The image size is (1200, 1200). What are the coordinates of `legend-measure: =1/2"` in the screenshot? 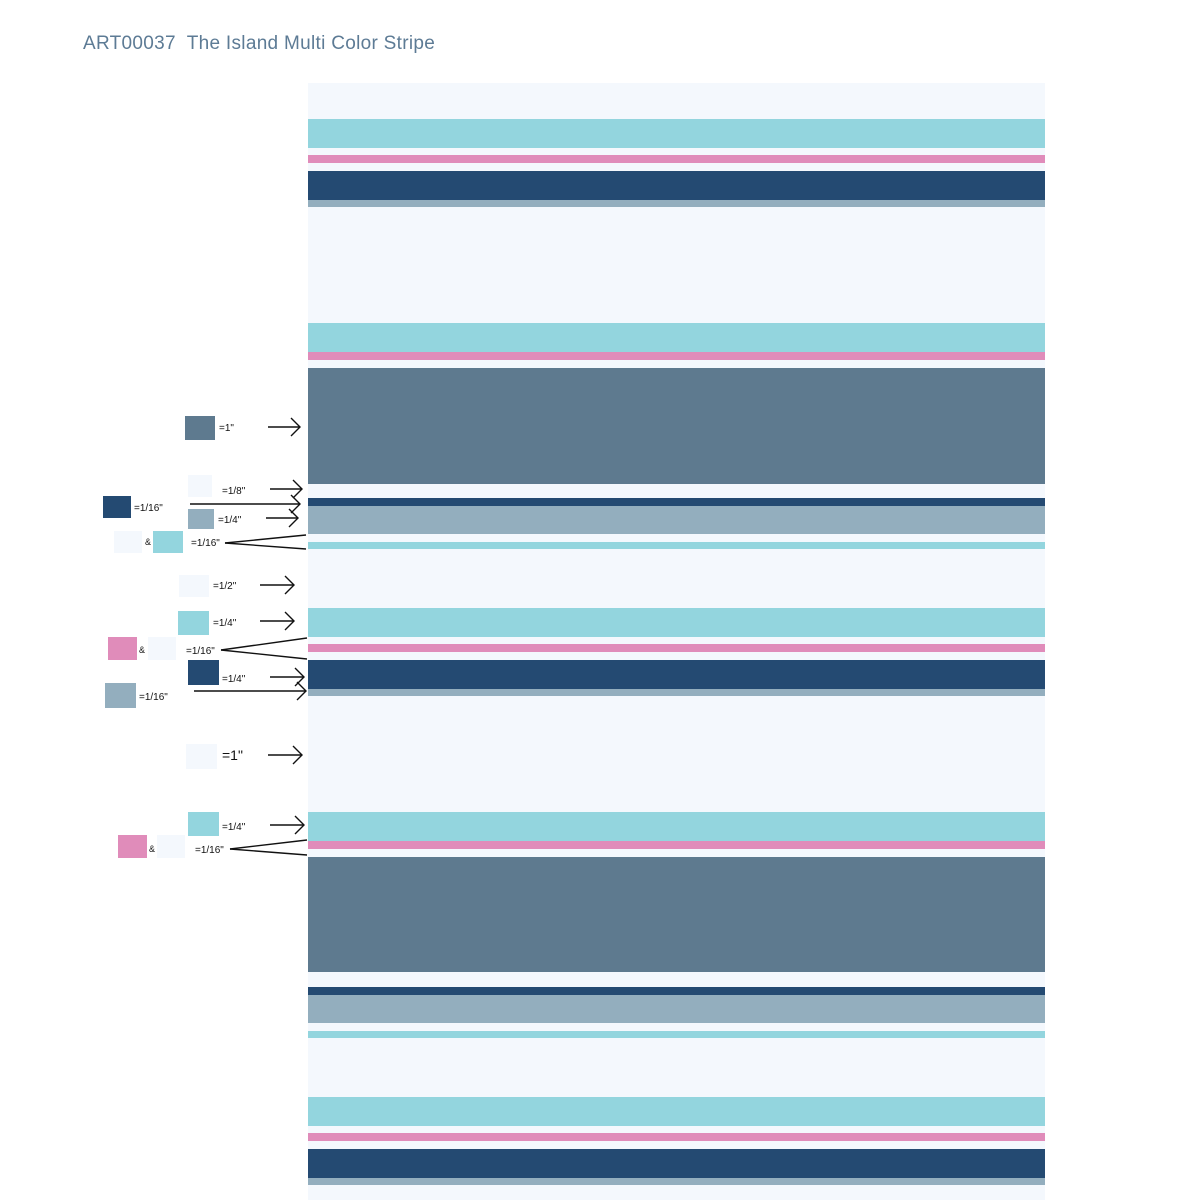 It's located at (225, 586).